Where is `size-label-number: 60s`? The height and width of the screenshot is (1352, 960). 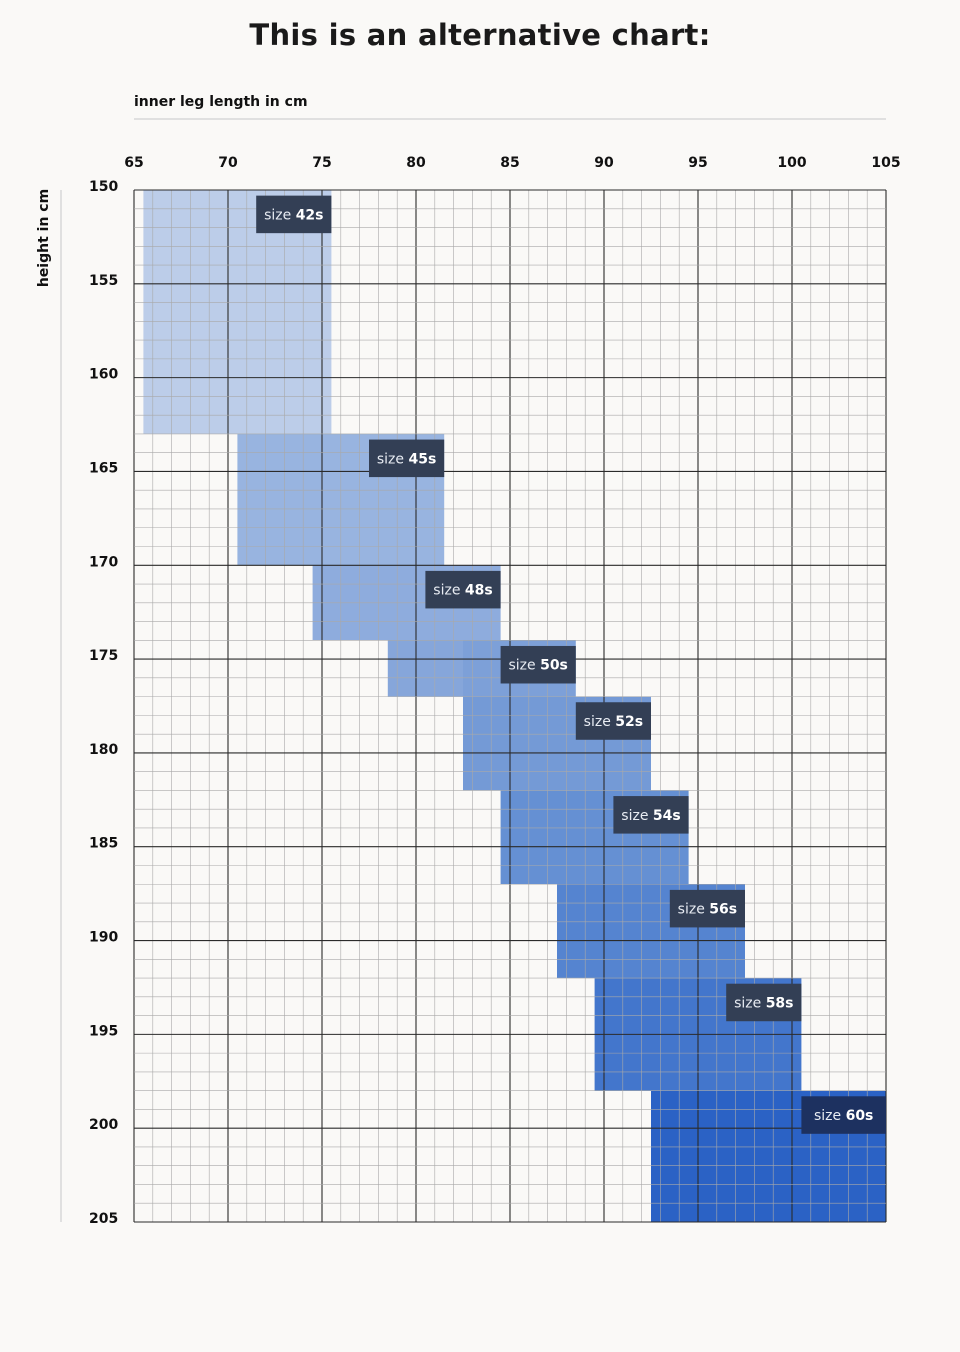
size-label-number: 60s is located at coordinates (860, 1116).